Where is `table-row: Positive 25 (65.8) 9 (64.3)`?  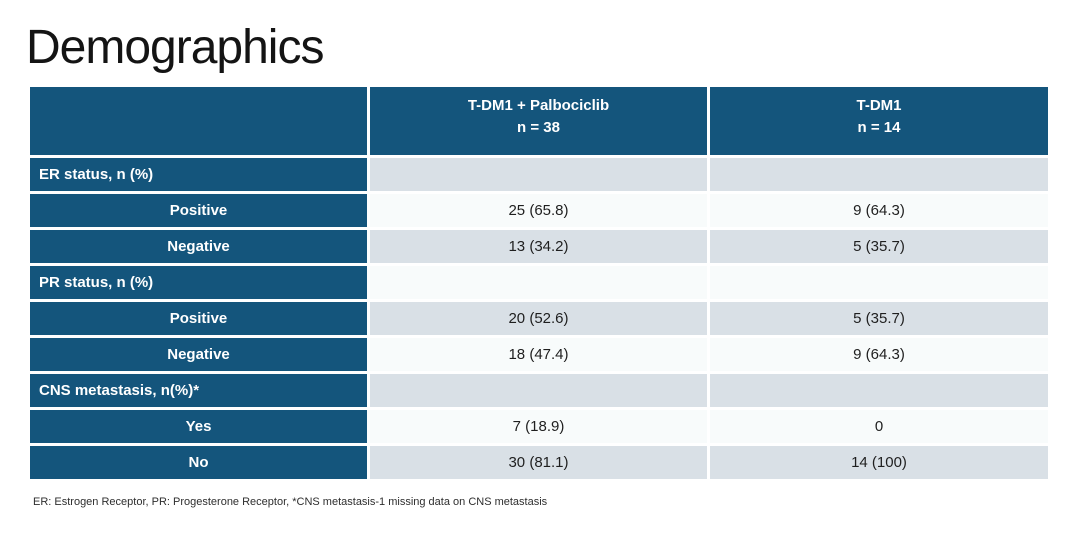
table-row: Positive 25 (65.8) 9 (64.3) is located at coordinates (539, 210).